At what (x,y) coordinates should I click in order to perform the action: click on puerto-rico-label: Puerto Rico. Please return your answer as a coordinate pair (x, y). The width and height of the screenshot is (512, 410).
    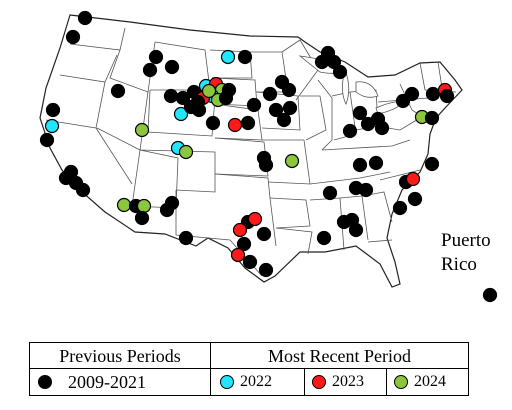
    Looking at the image, I should click on (466, 252).